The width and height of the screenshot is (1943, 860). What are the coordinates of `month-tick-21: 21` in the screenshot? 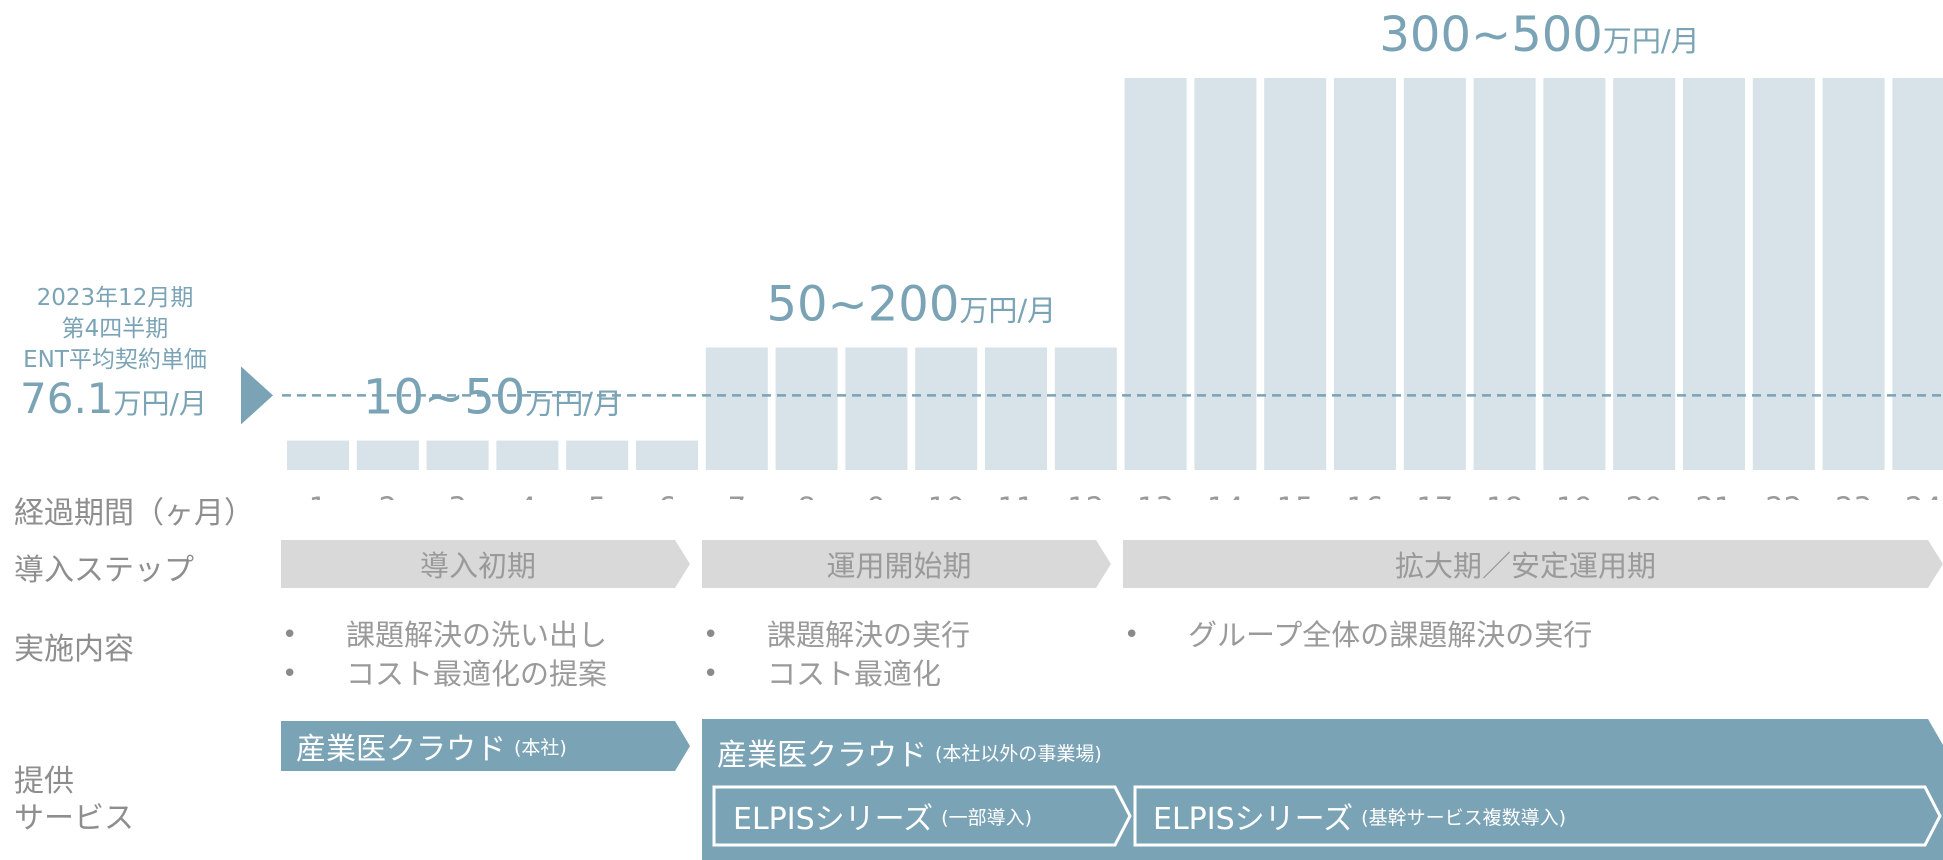 It's located at (1714, 495).